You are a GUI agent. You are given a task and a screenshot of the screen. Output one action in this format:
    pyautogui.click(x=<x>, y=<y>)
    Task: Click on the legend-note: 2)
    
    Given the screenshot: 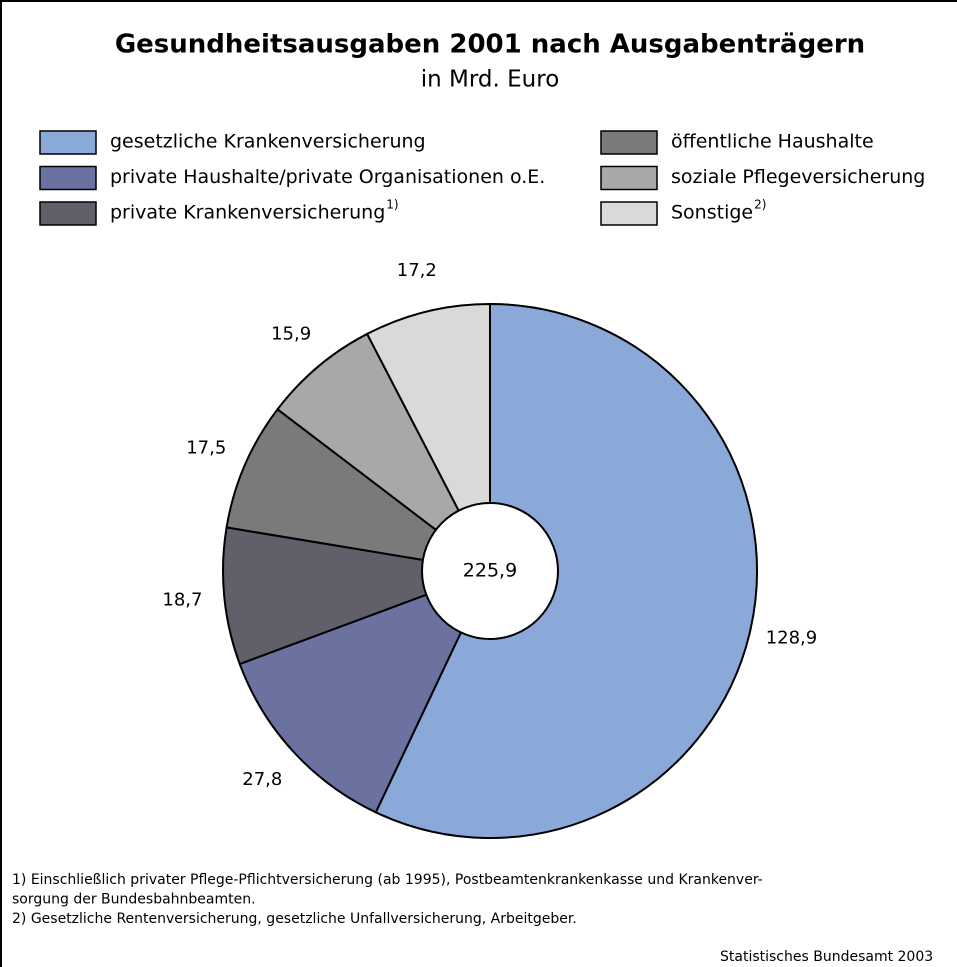 What is the action you would take?
    pyautogui.click(x=760, y=205)
    